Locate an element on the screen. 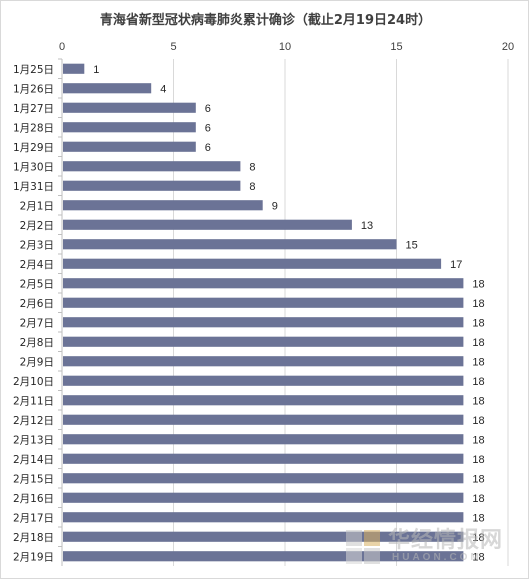  category-label: 2月2日 is located at coordinates (37, 226).